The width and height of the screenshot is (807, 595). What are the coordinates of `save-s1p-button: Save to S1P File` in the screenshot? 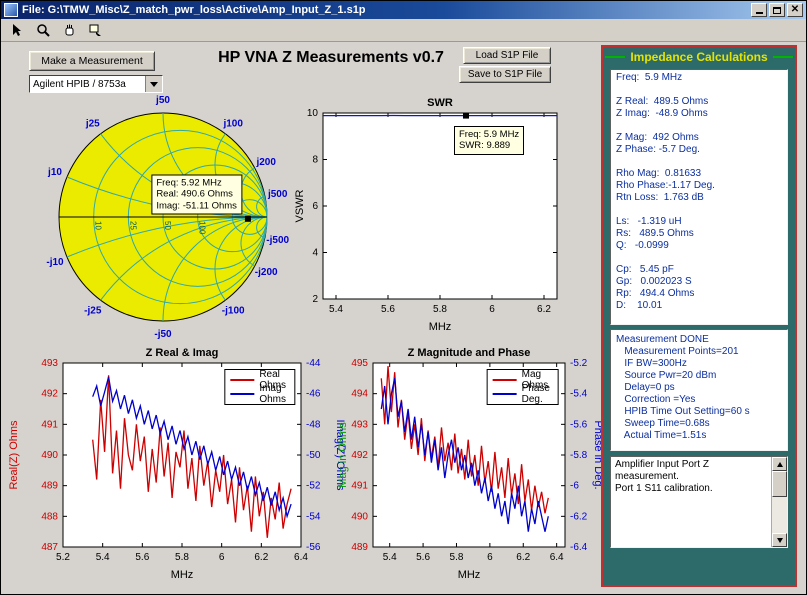 It's located at (505, 74).